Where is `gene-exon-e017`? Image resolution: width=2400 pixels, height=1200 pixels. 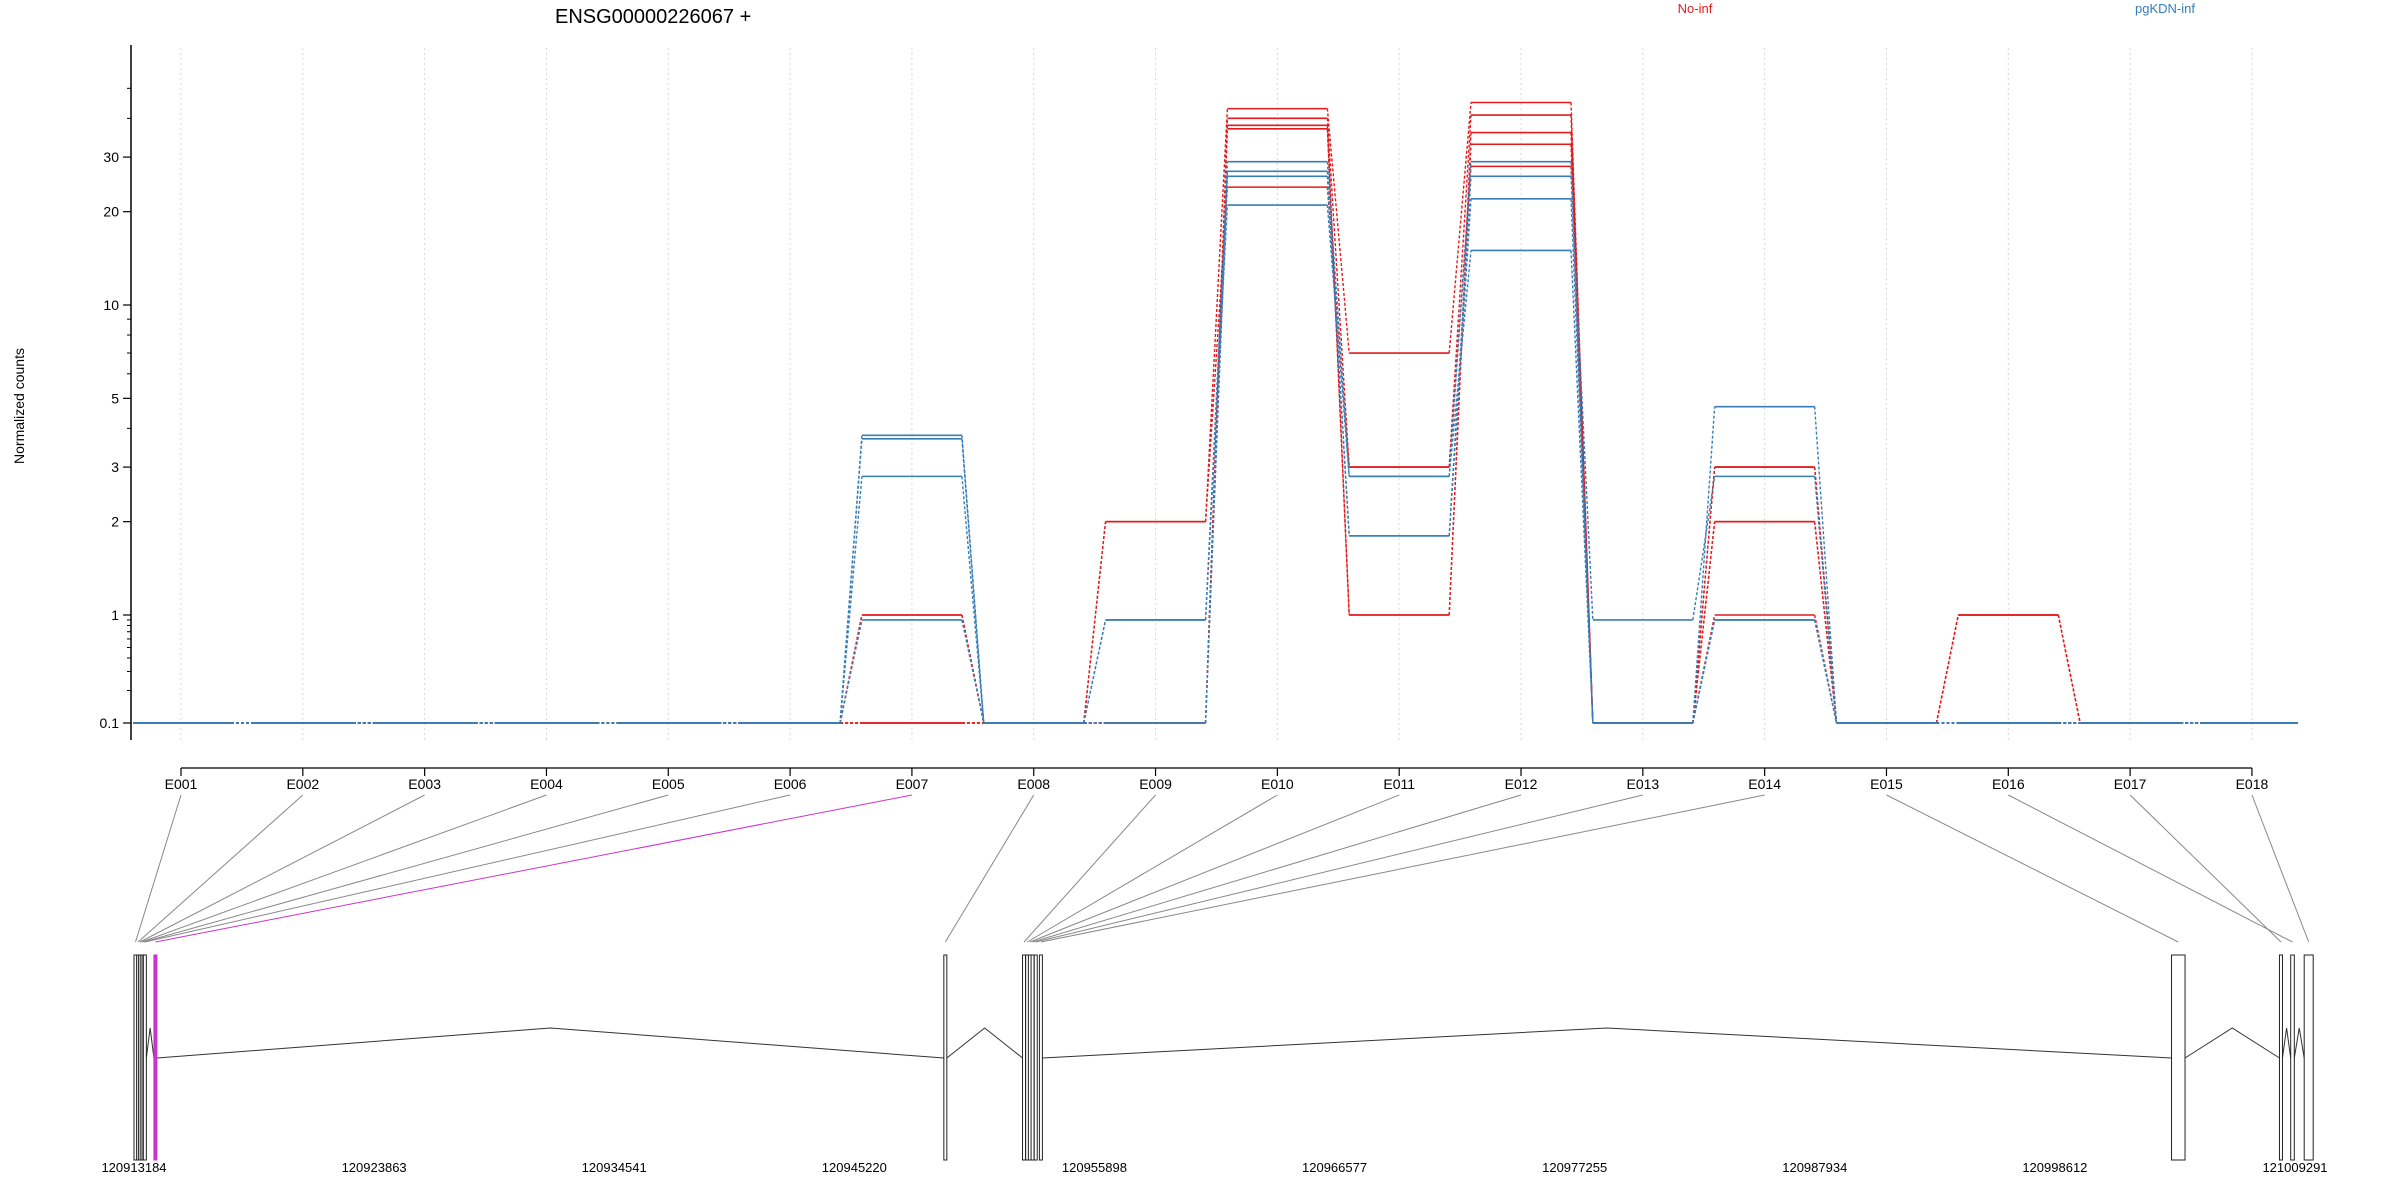 gene-exon-e017 is located at coordinates (2280, 1057).